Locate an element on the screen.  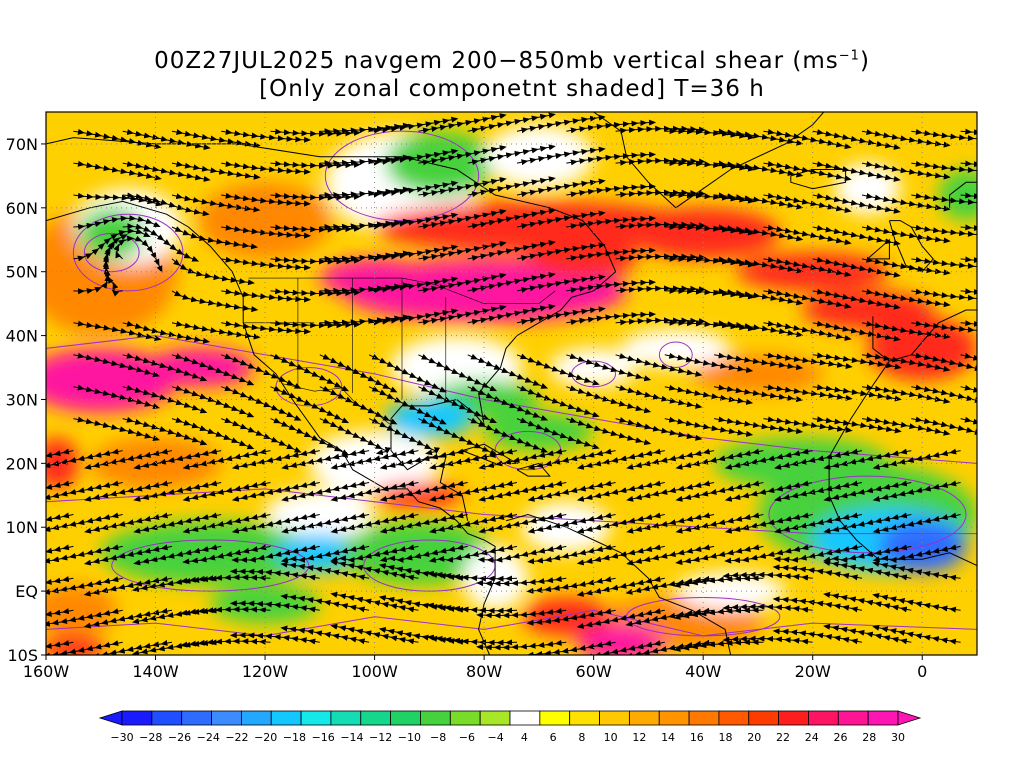
colorbar-label: −8 is located at coordinates (438, 737).